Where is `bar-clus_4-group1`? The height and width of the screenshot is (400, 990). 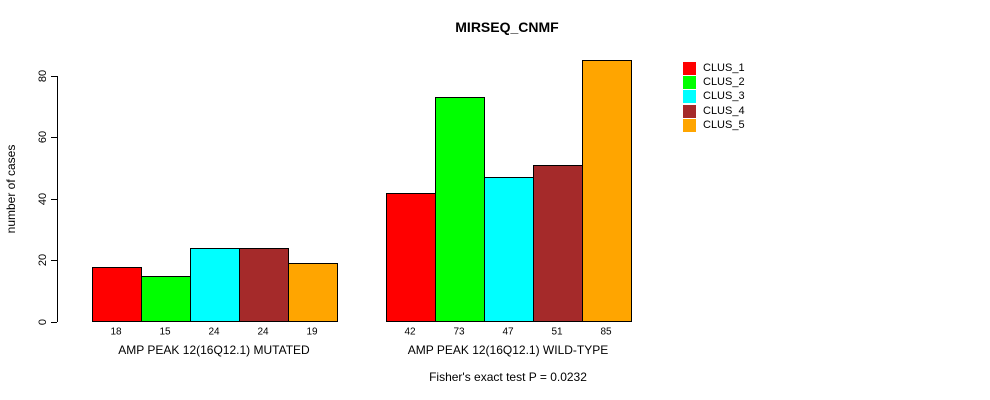
bar-clus_4-group1 is located at coordinates (264, 285).